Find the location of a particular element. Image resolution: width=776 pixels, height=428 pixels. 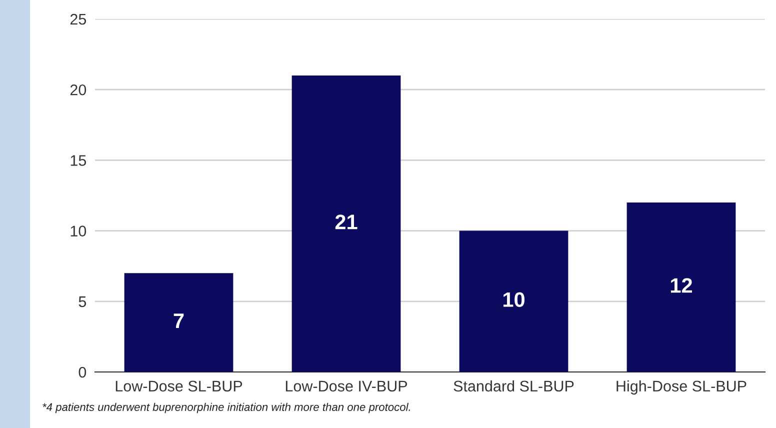

data-label: 12 is located at coordinates (681, 285).